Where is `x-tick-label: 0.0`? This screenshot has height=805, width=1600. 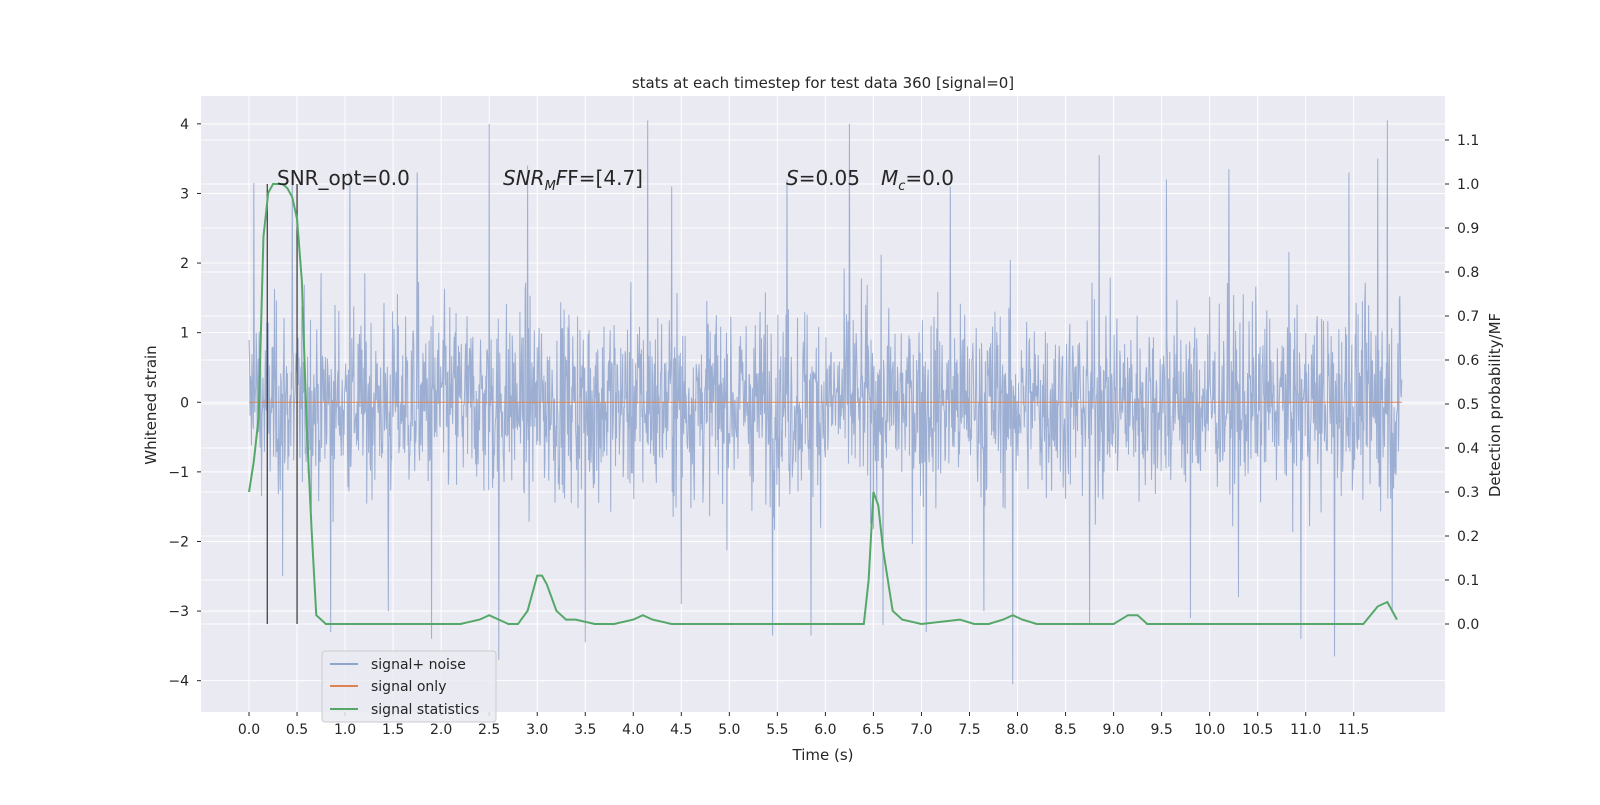
x-tick-label: 0.0 is located at coordinates (249, 730).